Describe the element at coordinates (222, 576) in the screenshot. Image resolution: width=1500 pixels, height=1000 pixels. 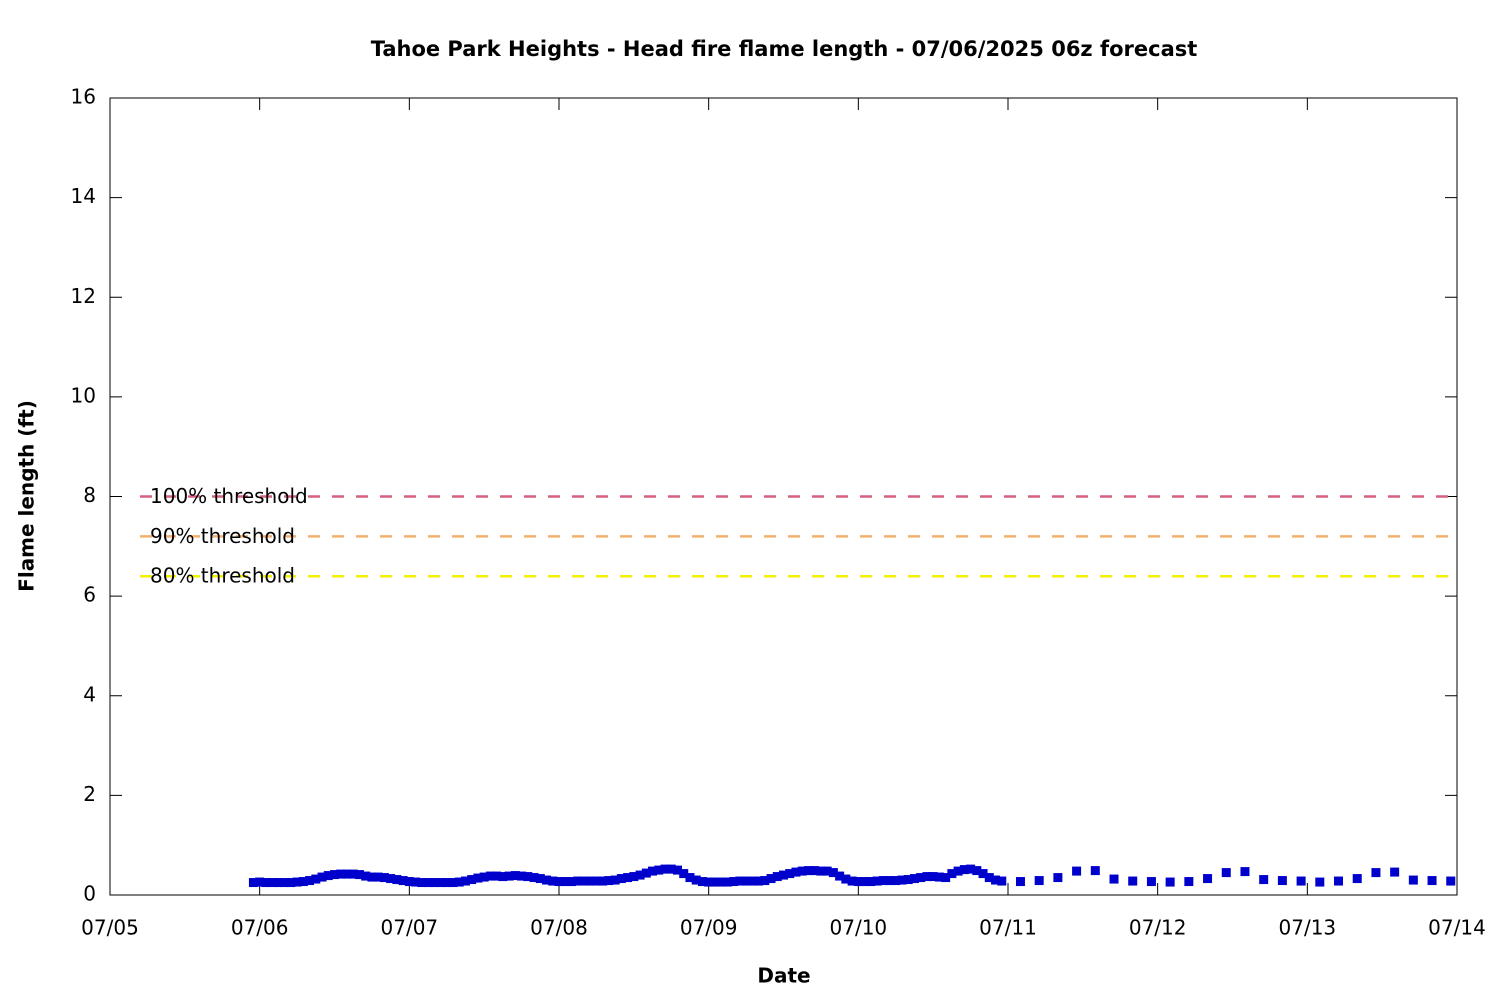
I see `threshold-label: 80% threshold` at that location.